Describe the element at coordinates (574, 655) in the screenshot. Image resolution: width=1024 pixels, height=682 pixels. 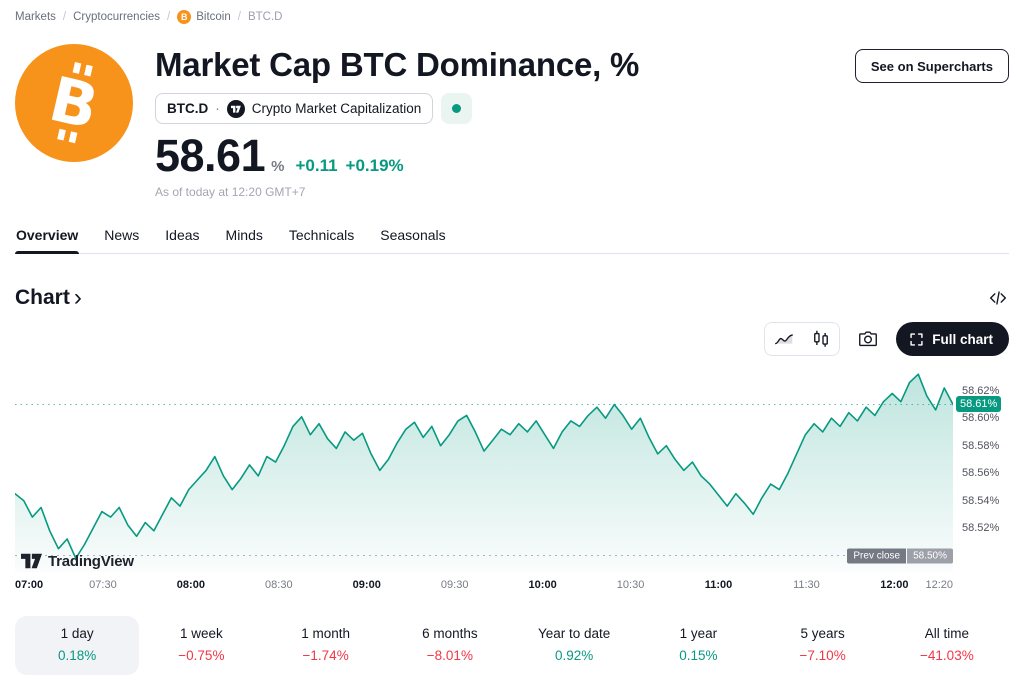
I see `period-value: 0.92%` at that location.